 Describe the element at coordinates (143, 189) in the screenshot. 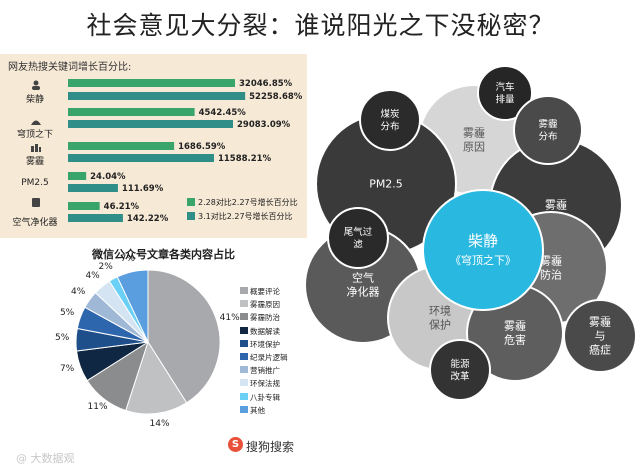

I see `bar-value-label: 111.69%` at that location.